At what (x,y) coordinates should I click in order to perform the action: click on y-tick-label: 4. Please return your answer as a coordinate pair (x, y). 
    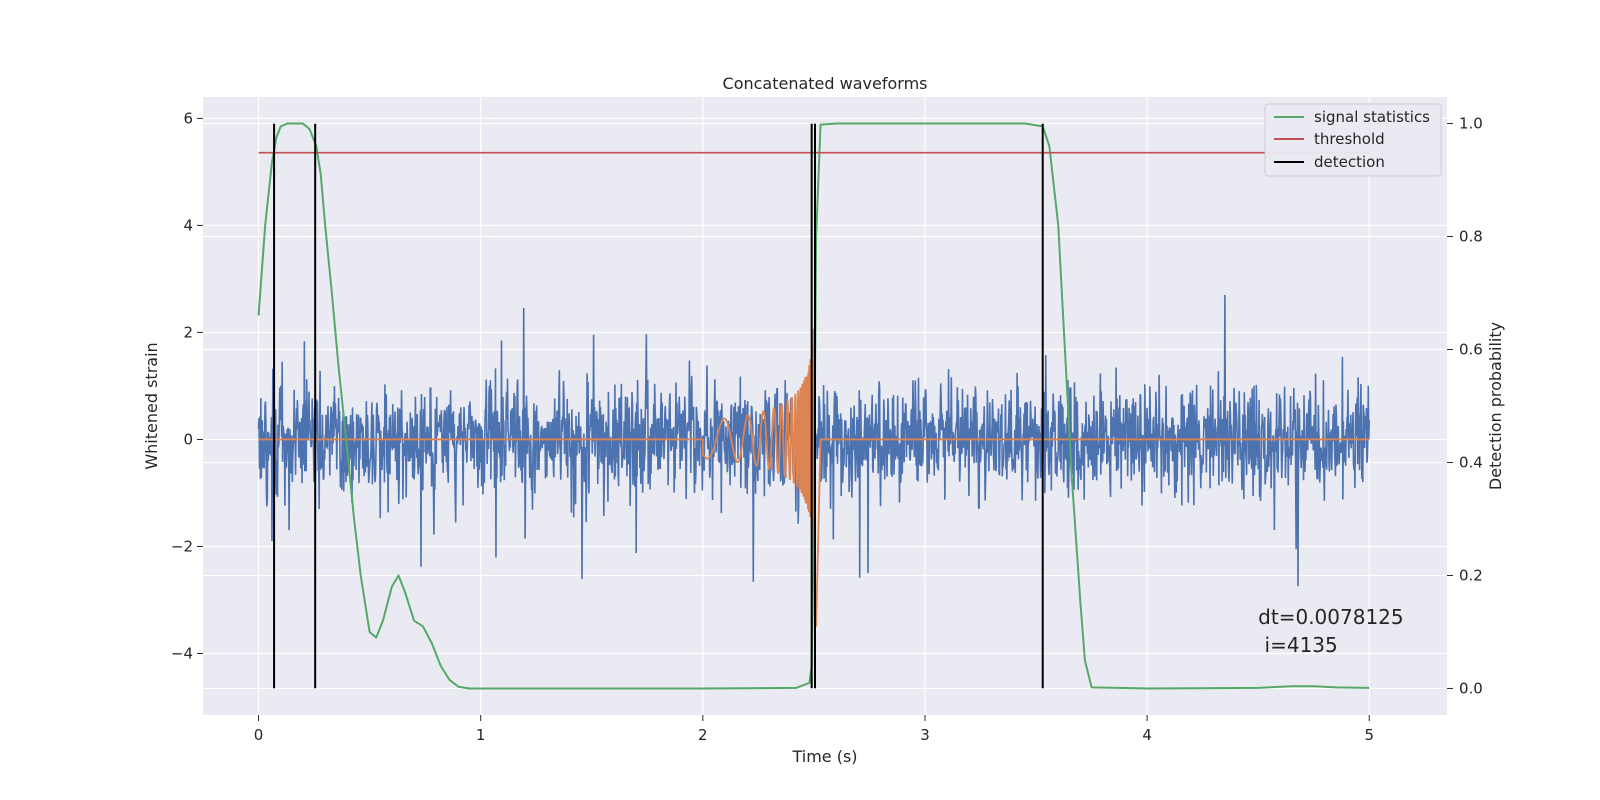
    Looking at the image, I should click on (188, 225).